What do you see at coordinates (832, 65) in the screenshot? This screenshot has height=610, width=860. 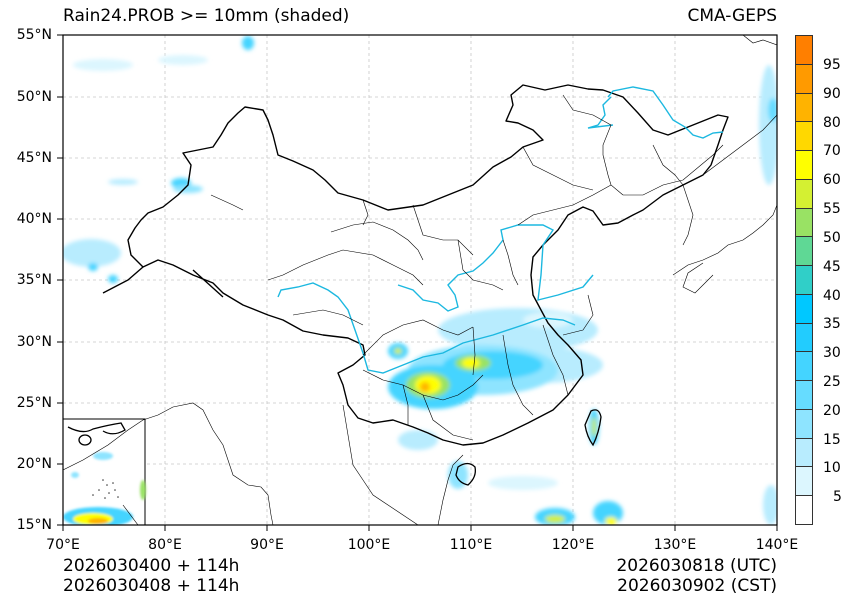 I see `colorbar-label: 95` at bounding box center [832, 65].